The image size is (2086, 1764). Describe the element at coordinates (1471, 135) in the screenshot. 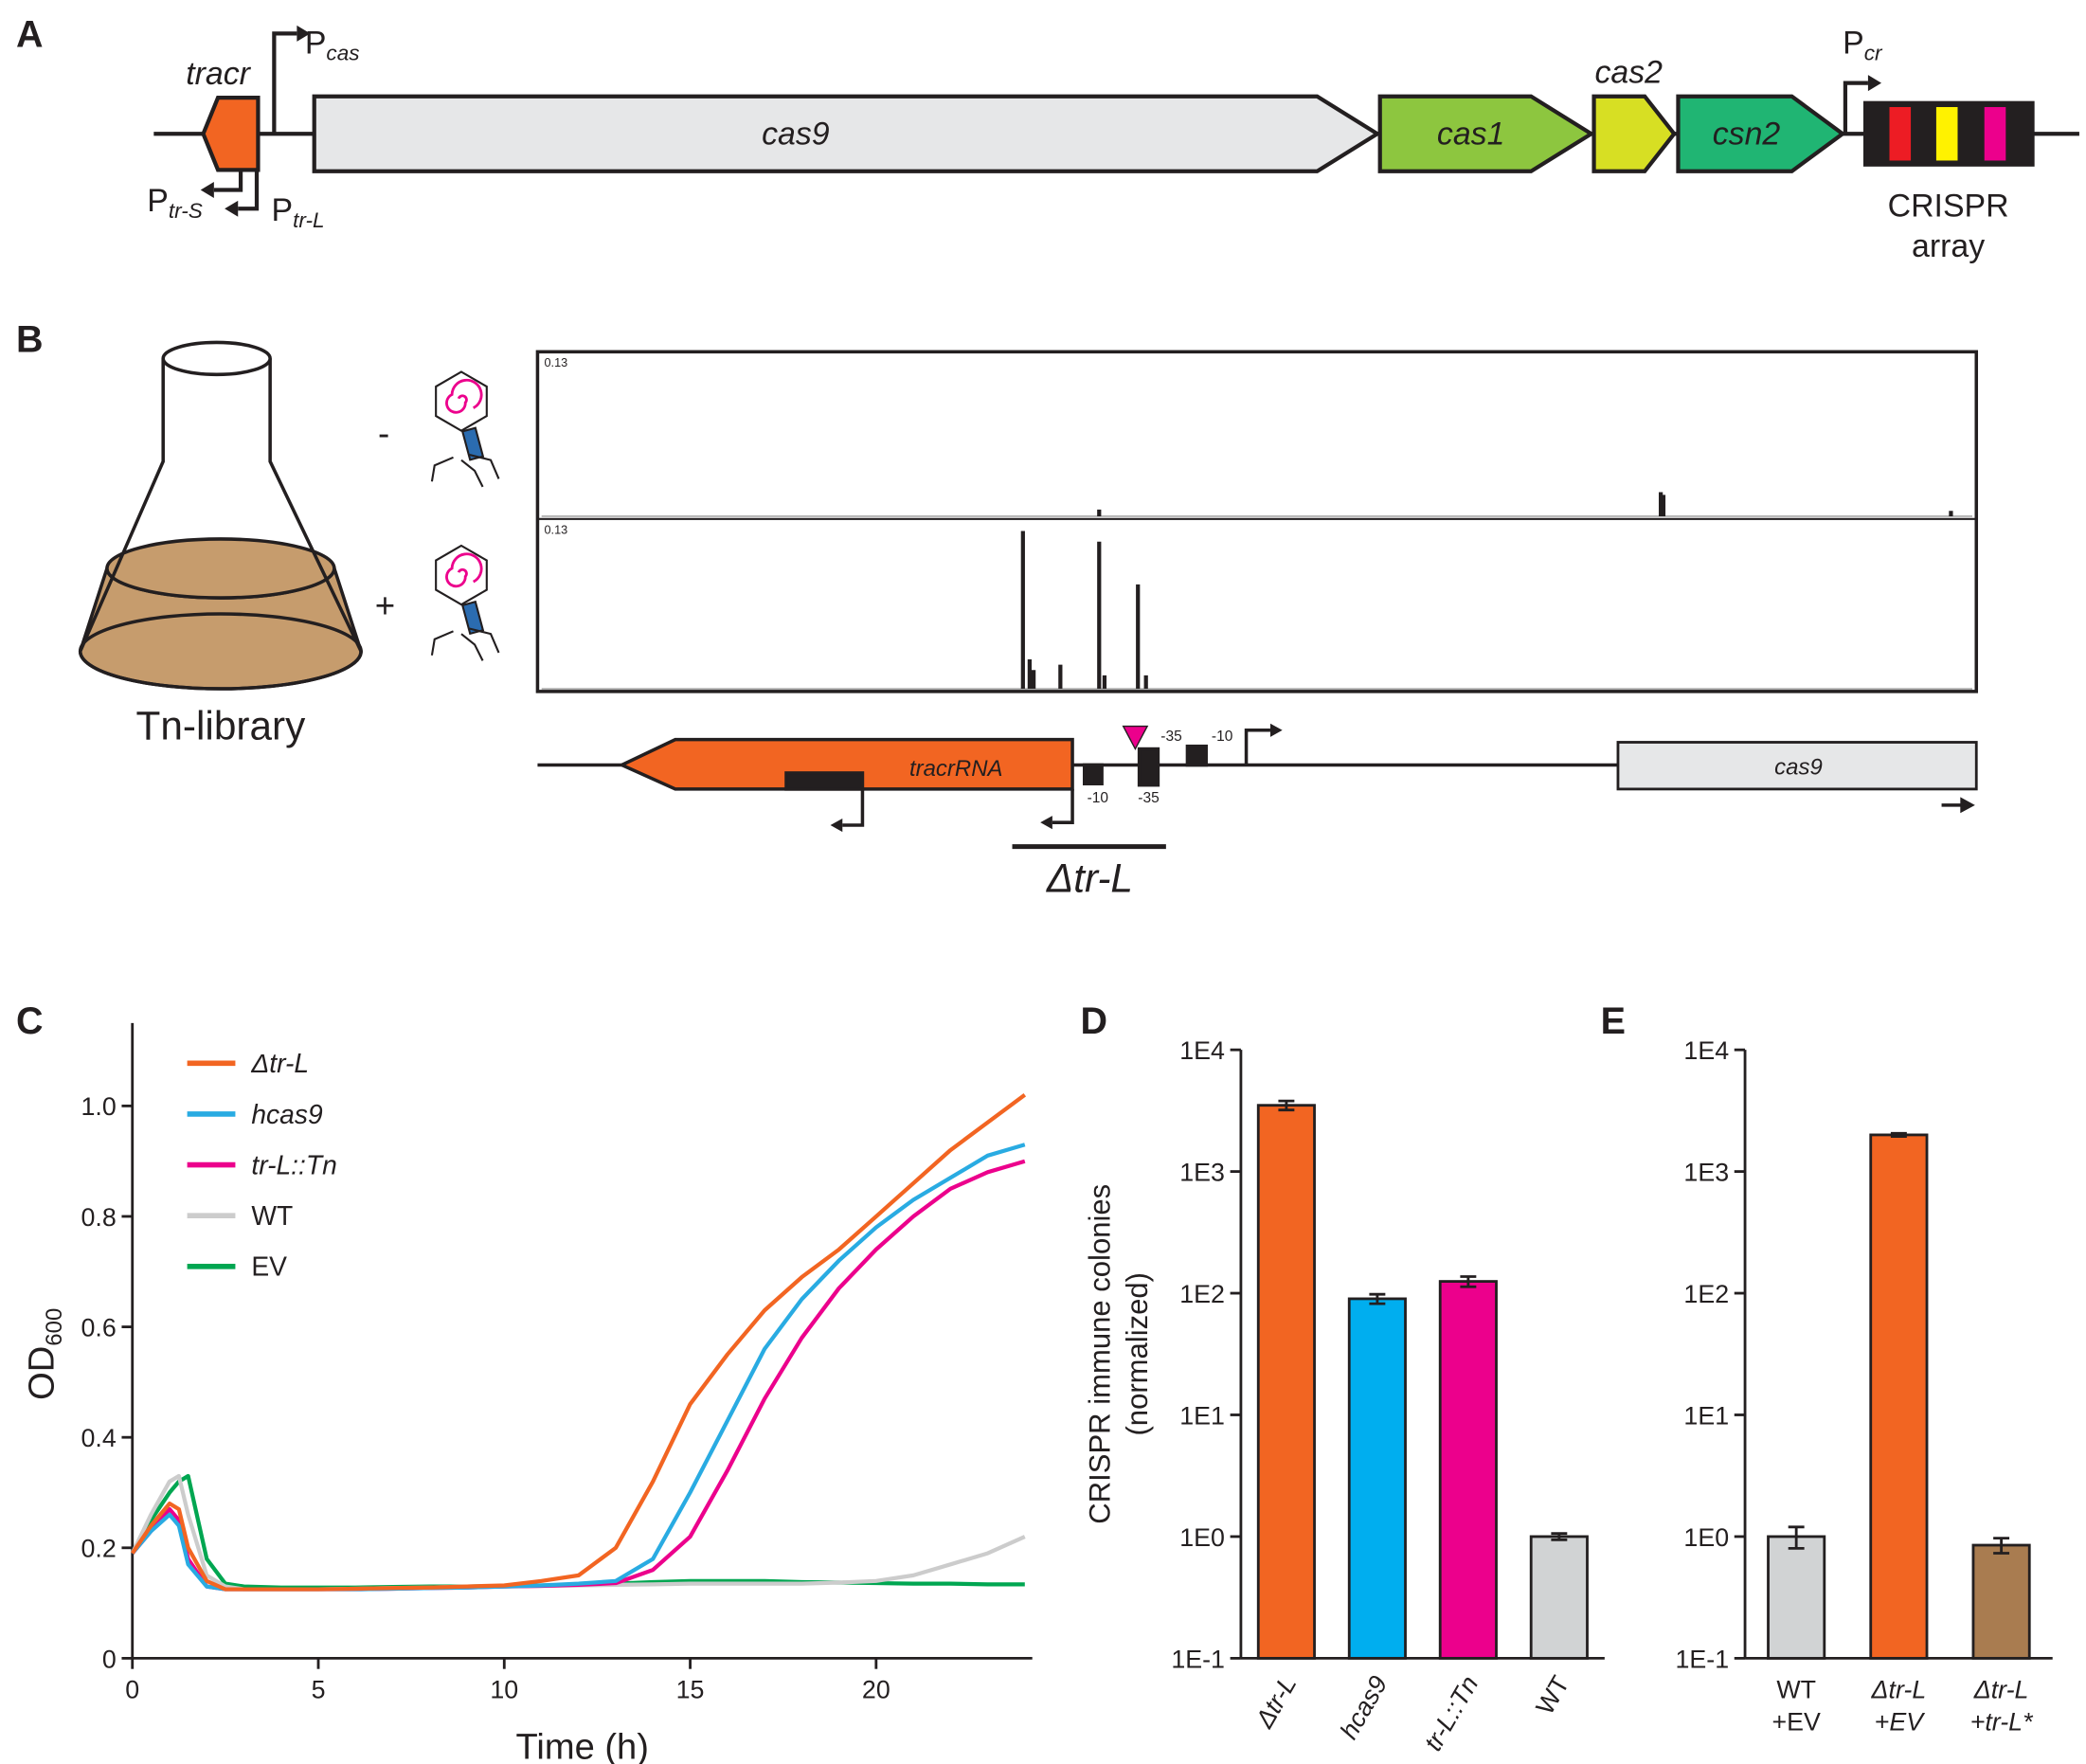

I see `gene-label: cas1` at that location.